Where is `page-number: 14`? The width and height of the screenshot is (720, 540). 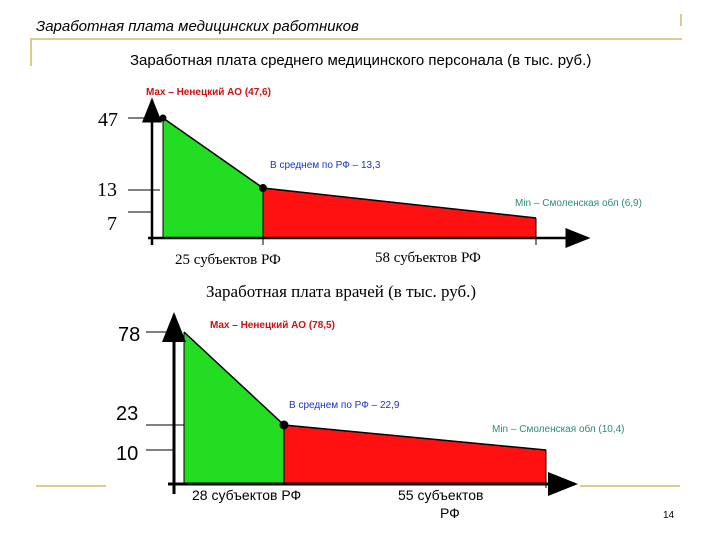 page-number: 14 is located at coordinates (669, 515).